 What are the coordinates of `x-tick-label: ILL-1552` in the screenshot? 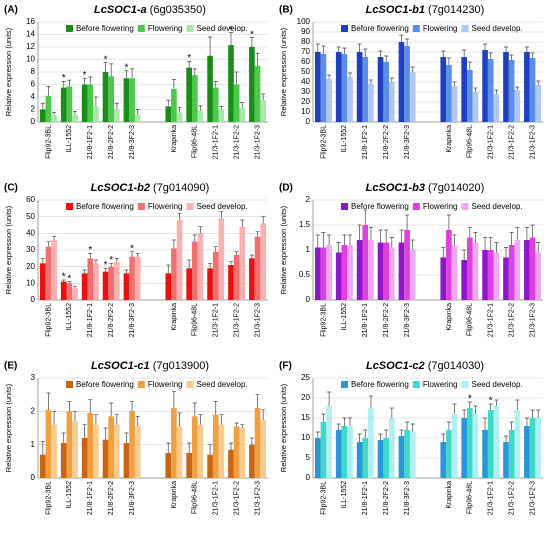 It's located at (69, 317).